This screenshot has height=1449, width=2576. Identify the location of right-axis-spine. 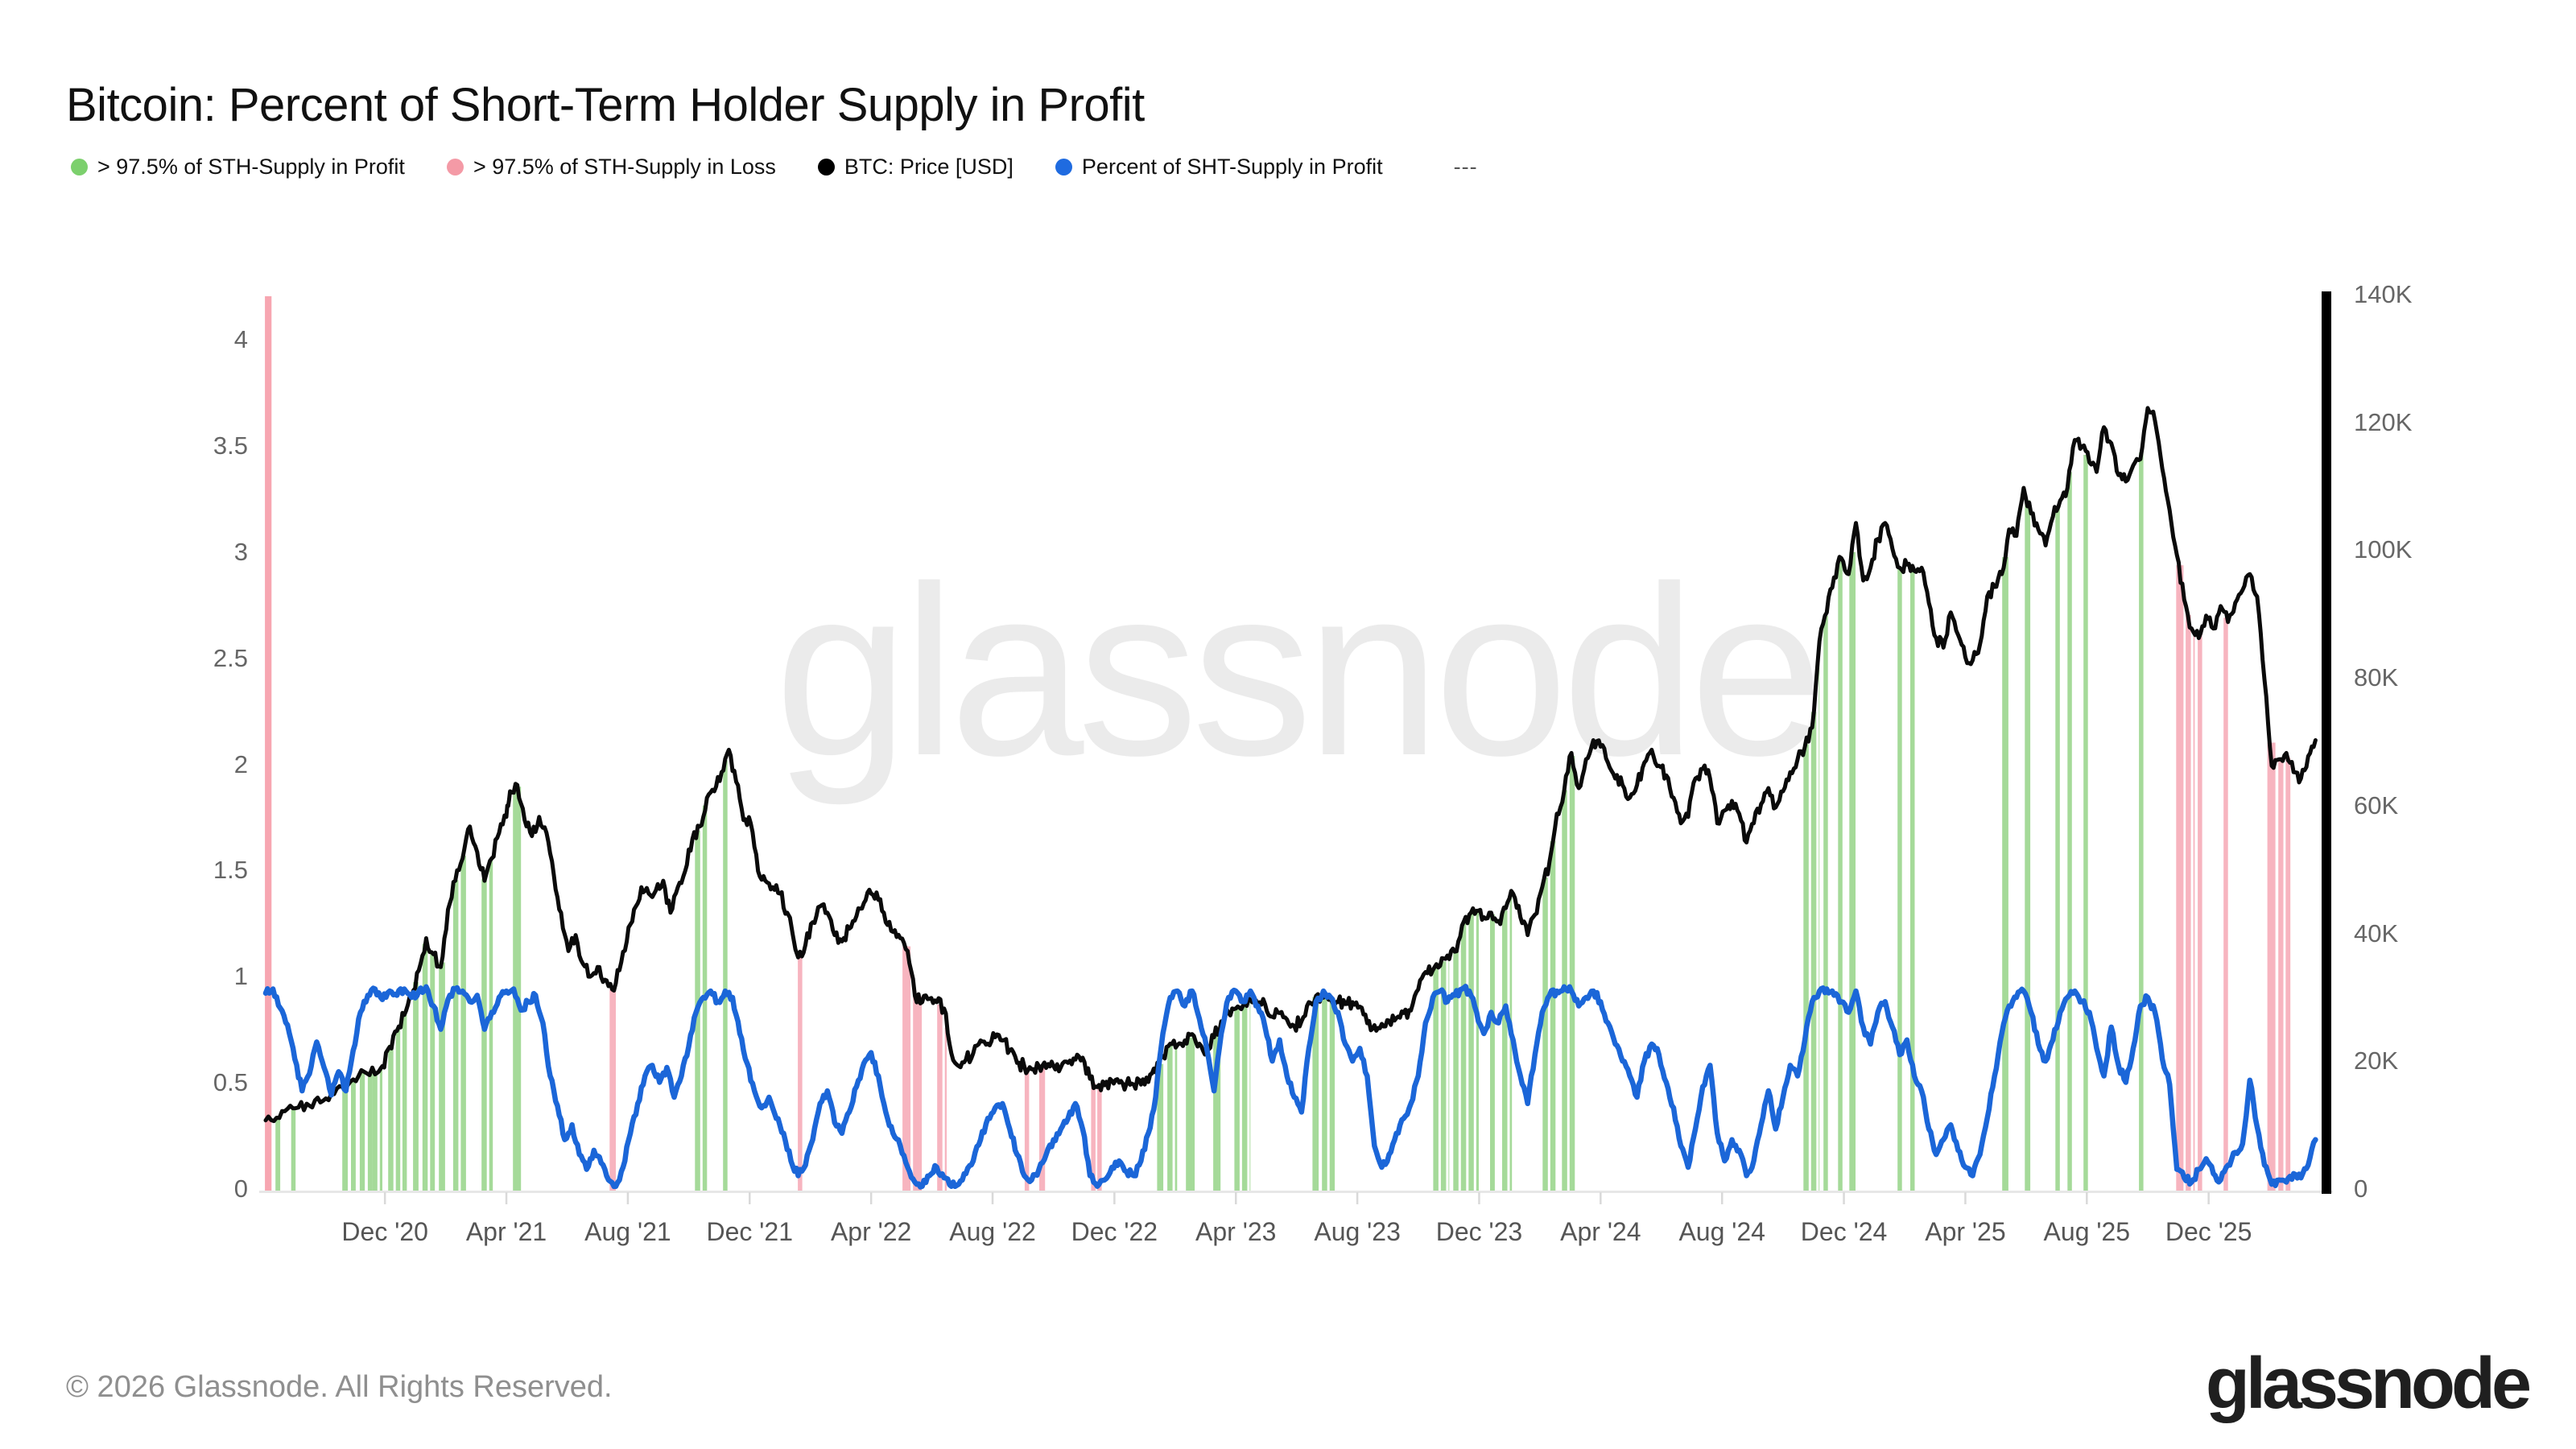
(2326, 742).